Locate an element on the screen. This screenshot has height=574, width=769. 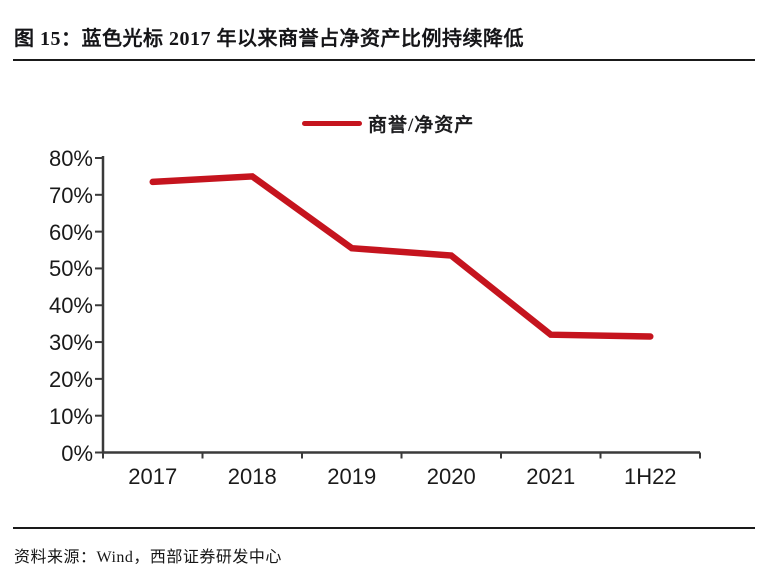
x-tick-label: 1H22 is located at coordinates (650, 476).